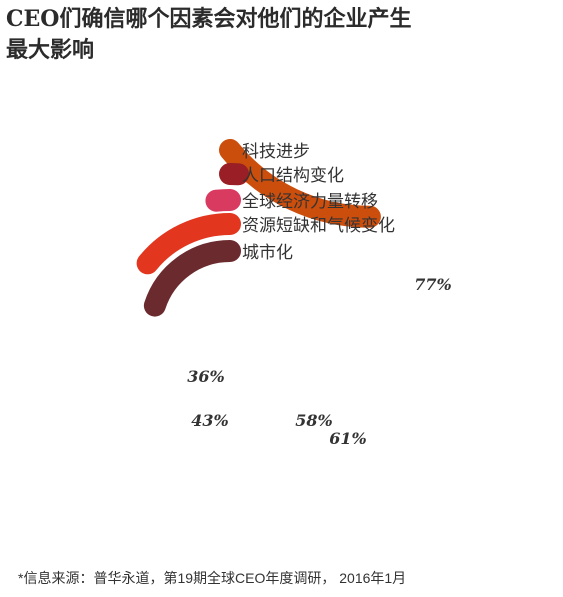 Image resolution: width=563 pixels, height=597 pixels. Describe the element at coordinates (205, 376) in the screenshot. I see `value-label-5: 36%` at that location.